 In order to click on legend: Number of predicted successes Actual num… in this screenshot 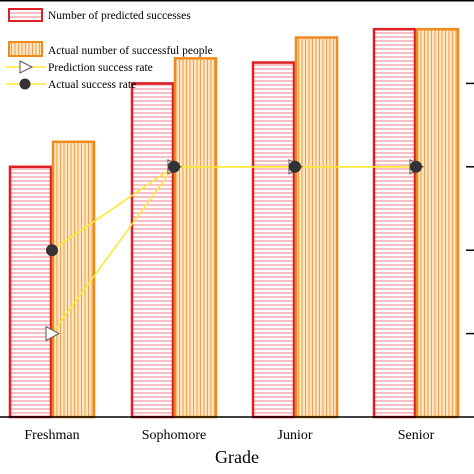, I will do `click(109, 49)`.